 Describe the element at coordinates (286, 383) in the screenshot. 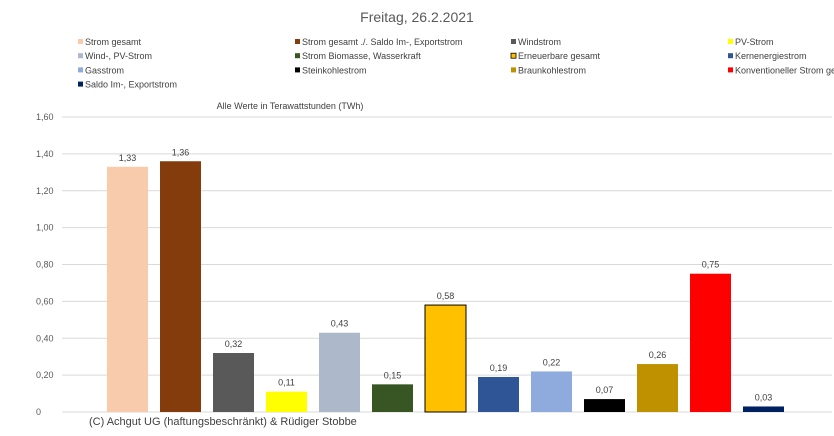

I see `data-label: 0,11` at that location.